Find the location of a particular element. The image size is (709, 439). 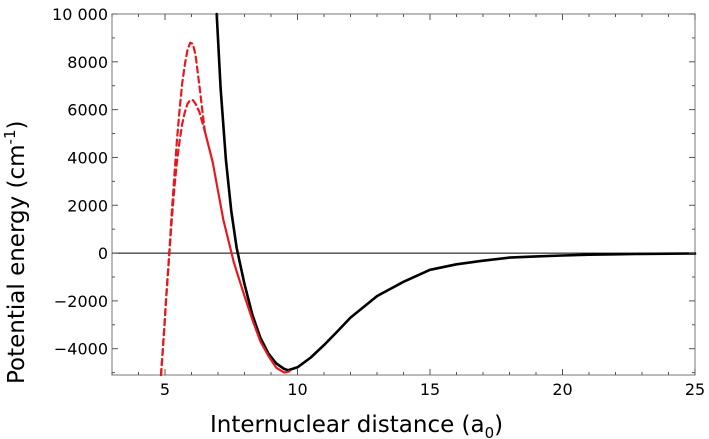

y-tick-label: 4000 is located at coordinates (87, 157).